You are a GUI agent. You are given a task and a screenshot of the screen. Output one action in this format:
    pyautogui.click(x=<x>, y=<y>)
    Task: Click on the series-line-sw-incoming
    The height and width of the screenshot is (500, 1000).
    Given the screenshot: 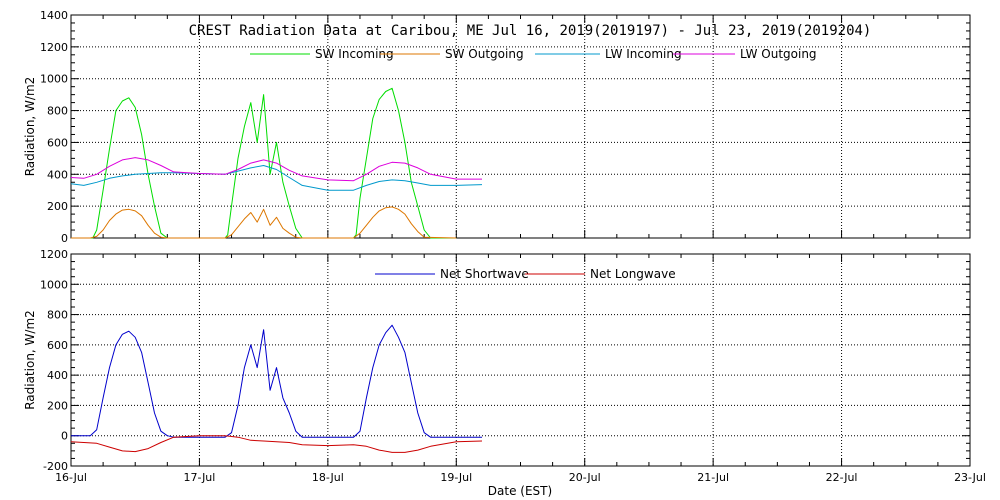 What is the action you would take?
    pyautogui.click(x=264, y=163)
    